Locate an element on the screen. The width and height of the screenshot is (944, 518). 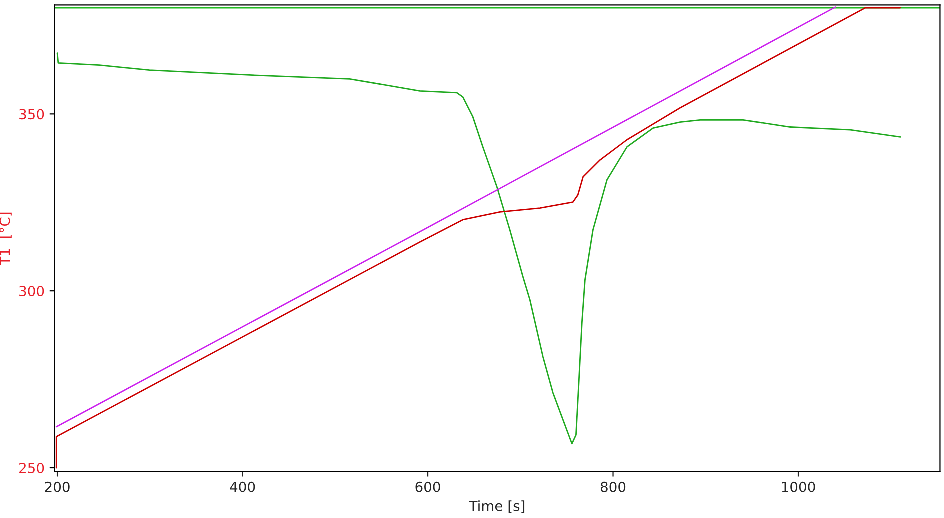
y-tick-label: 300 is located at coordinates (32, 291).